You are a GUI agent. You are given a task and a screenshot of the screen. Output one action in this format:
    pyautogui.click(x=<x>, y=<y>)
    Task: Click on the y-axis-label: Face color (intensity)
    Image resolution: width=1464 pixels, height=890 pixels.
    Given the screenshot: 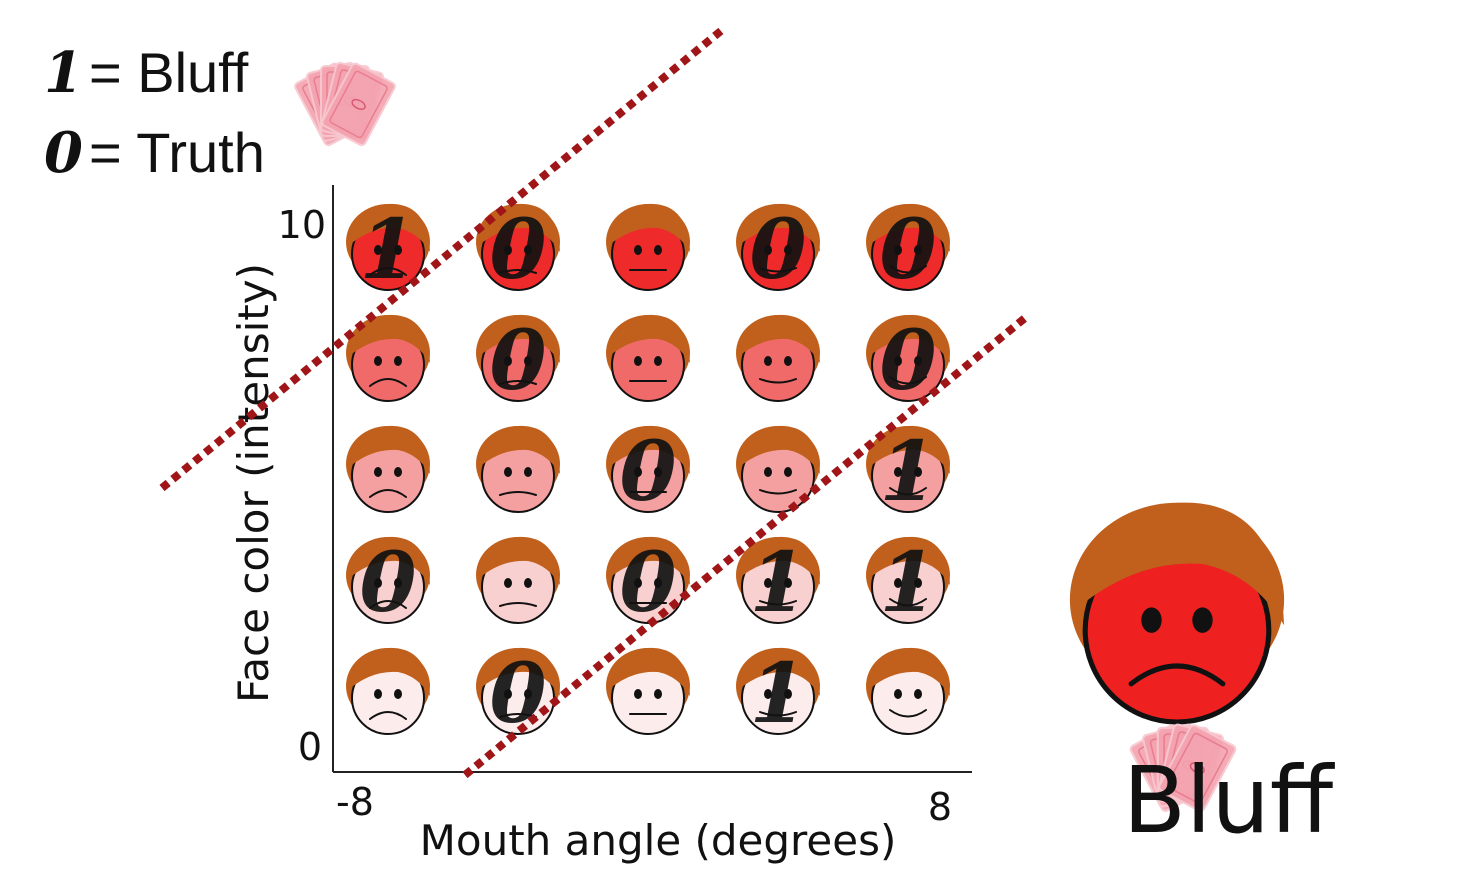 What is the action you would take?
    pyautogui.click(x=253, y=483)
    